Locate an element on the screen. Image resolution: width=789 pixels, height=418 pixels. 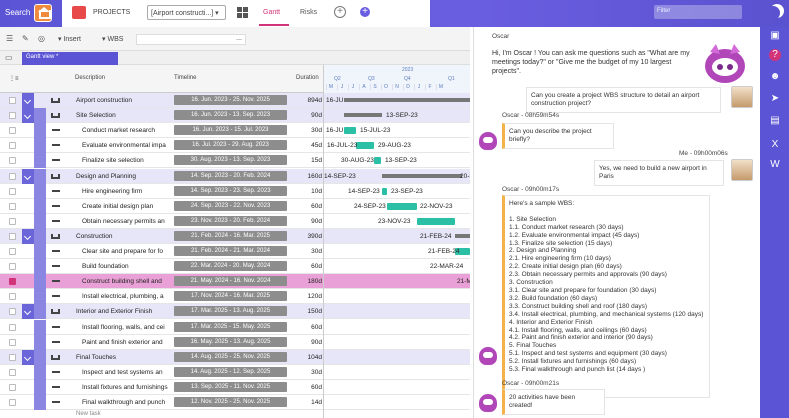
row-duration: 15d is located at coordinates (316, 161).